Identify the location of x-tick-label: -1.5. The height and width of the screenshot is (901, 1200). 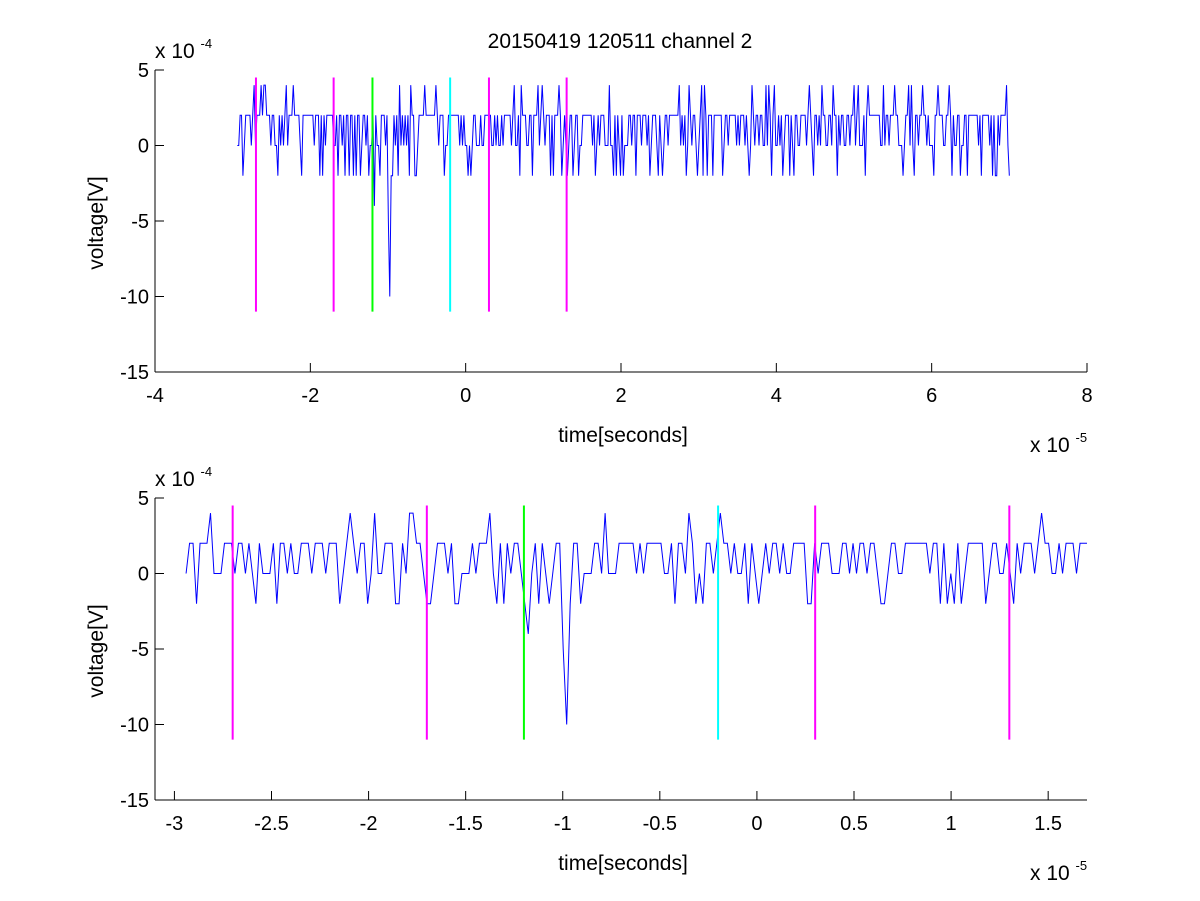
(465, 824).